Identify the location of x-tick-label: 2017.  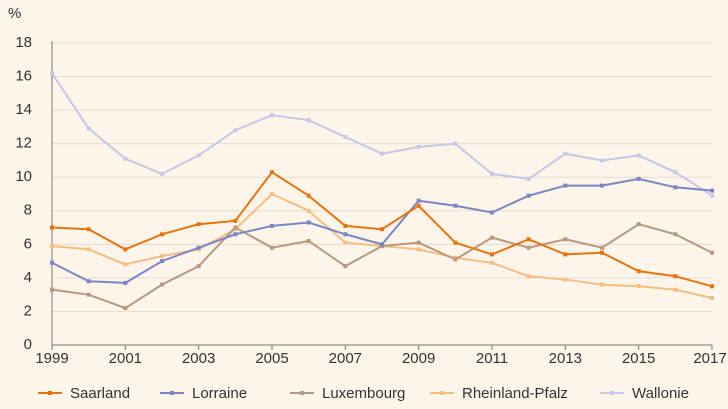
(709, 358).